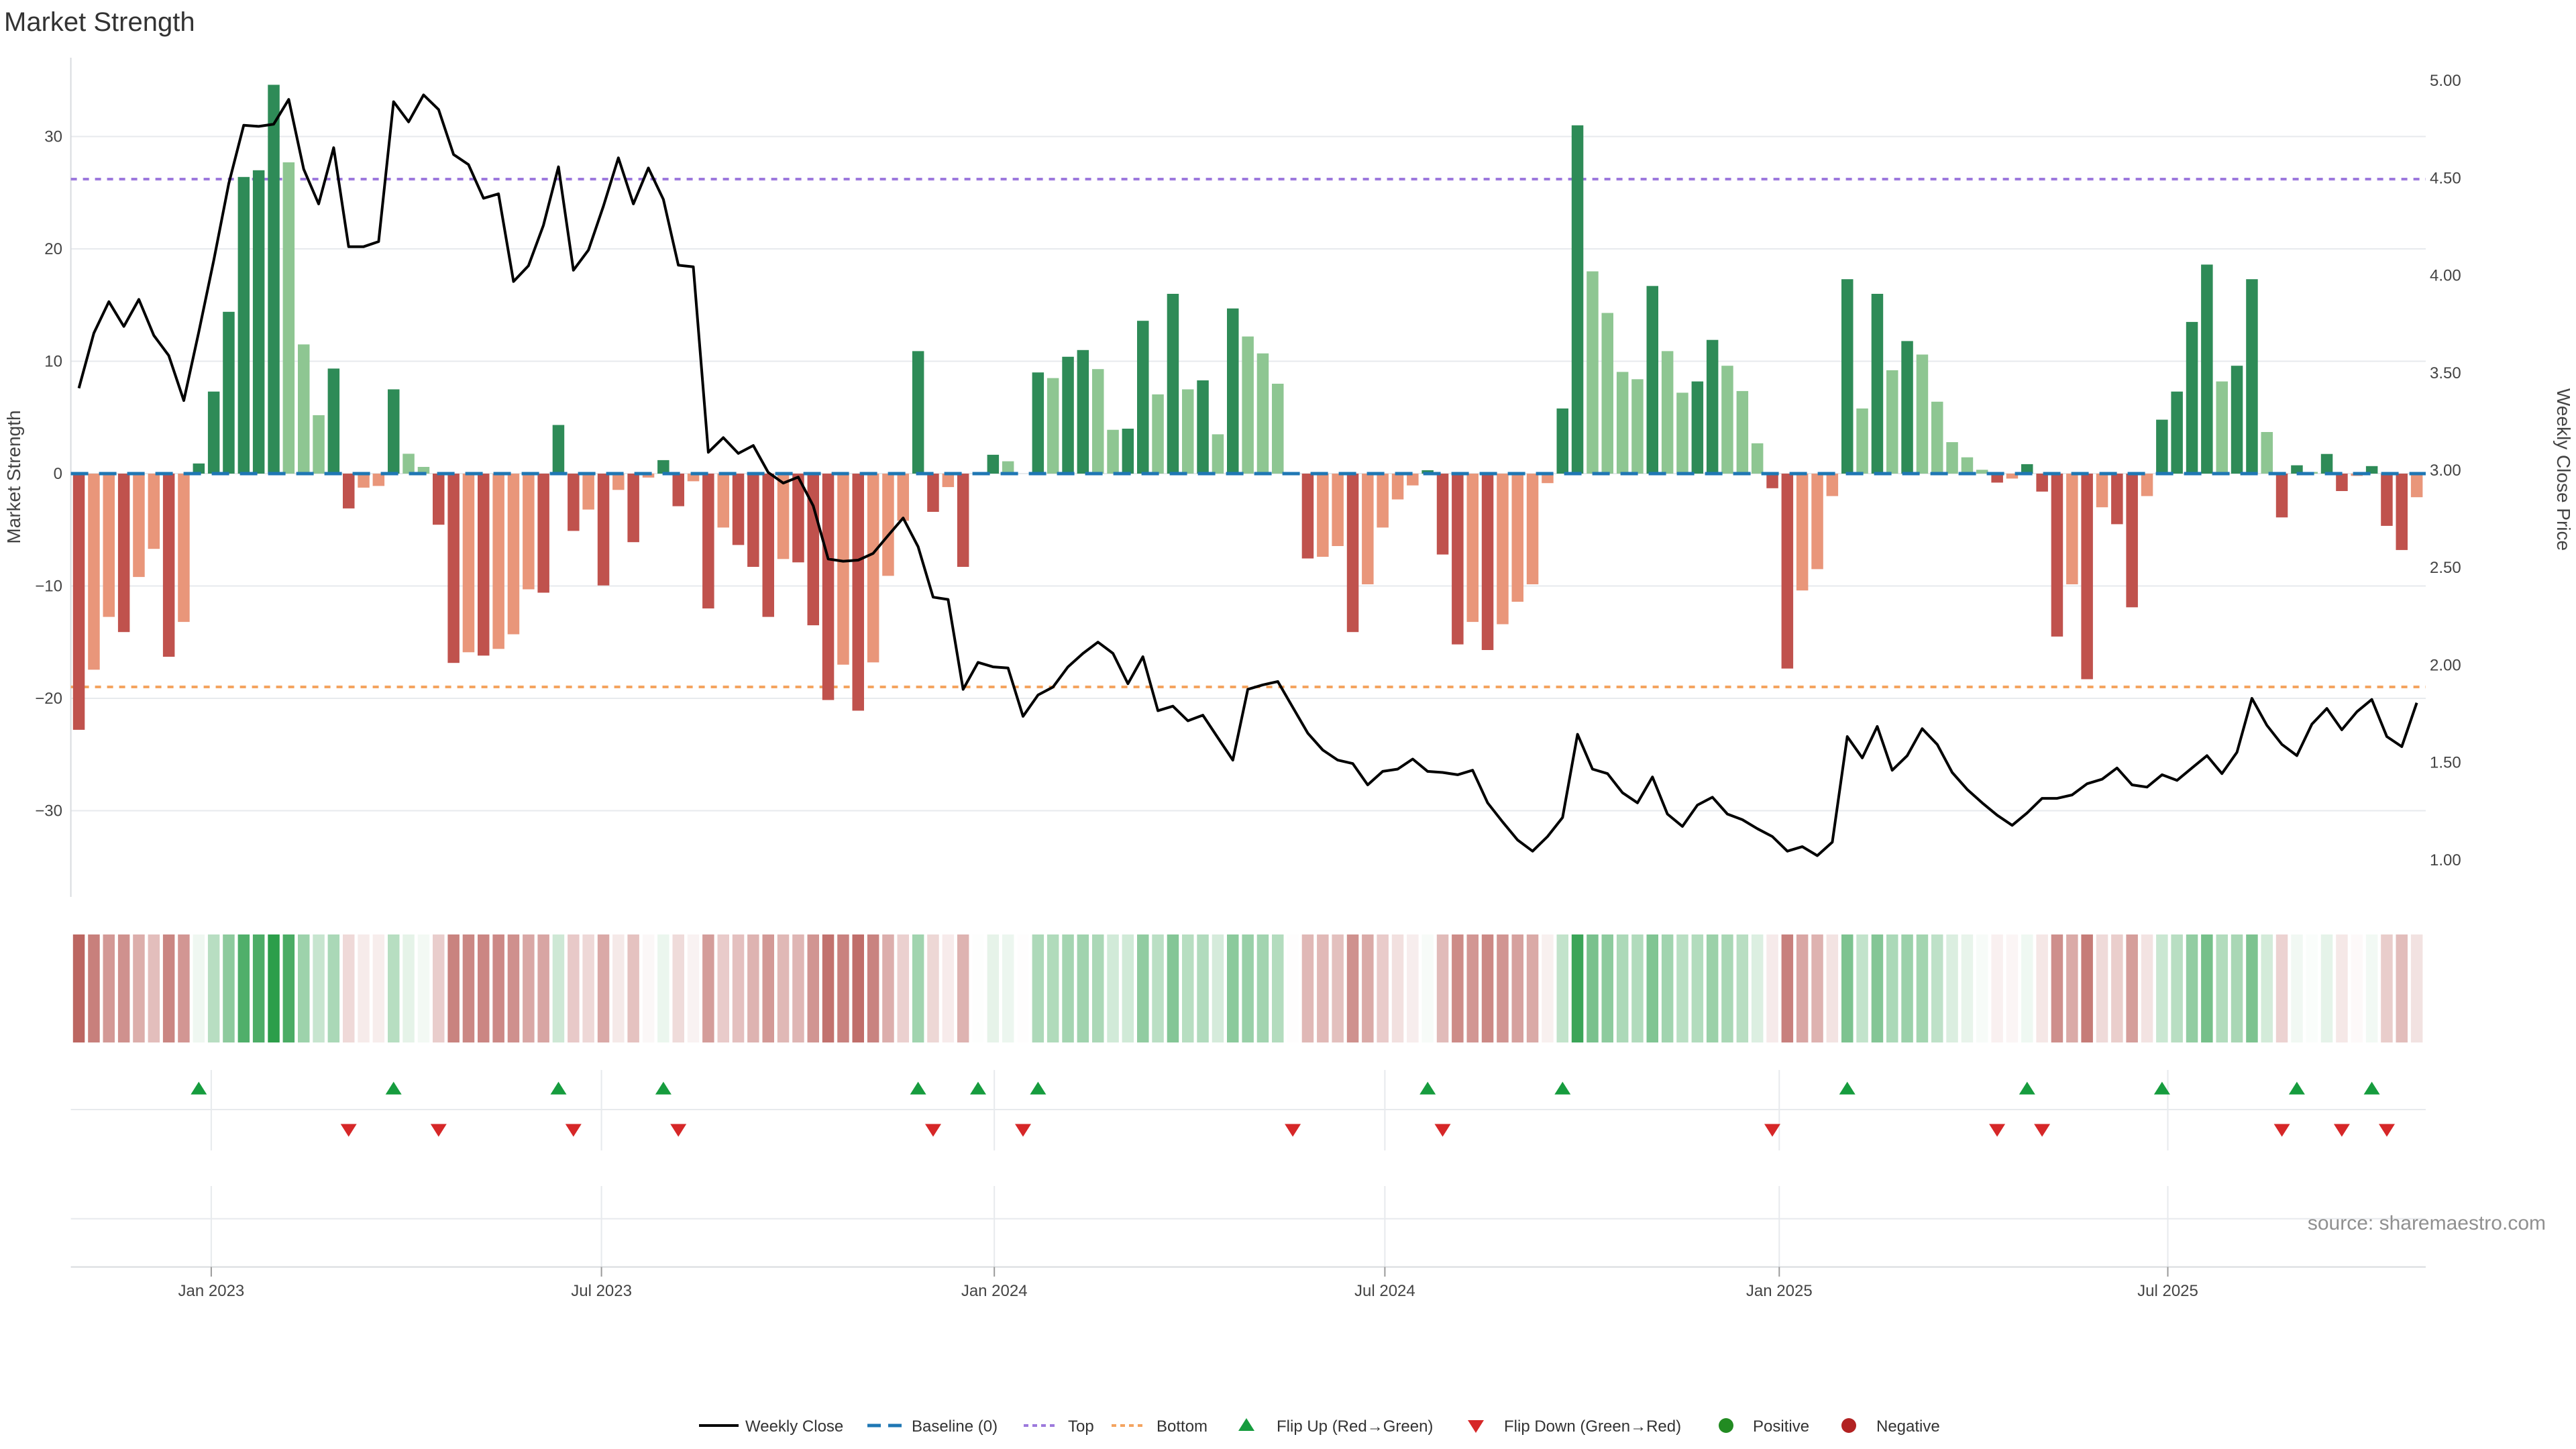 The image size is (2576, 1449). I want to click on svg-text: Jan 2023, so click(211, 1291).